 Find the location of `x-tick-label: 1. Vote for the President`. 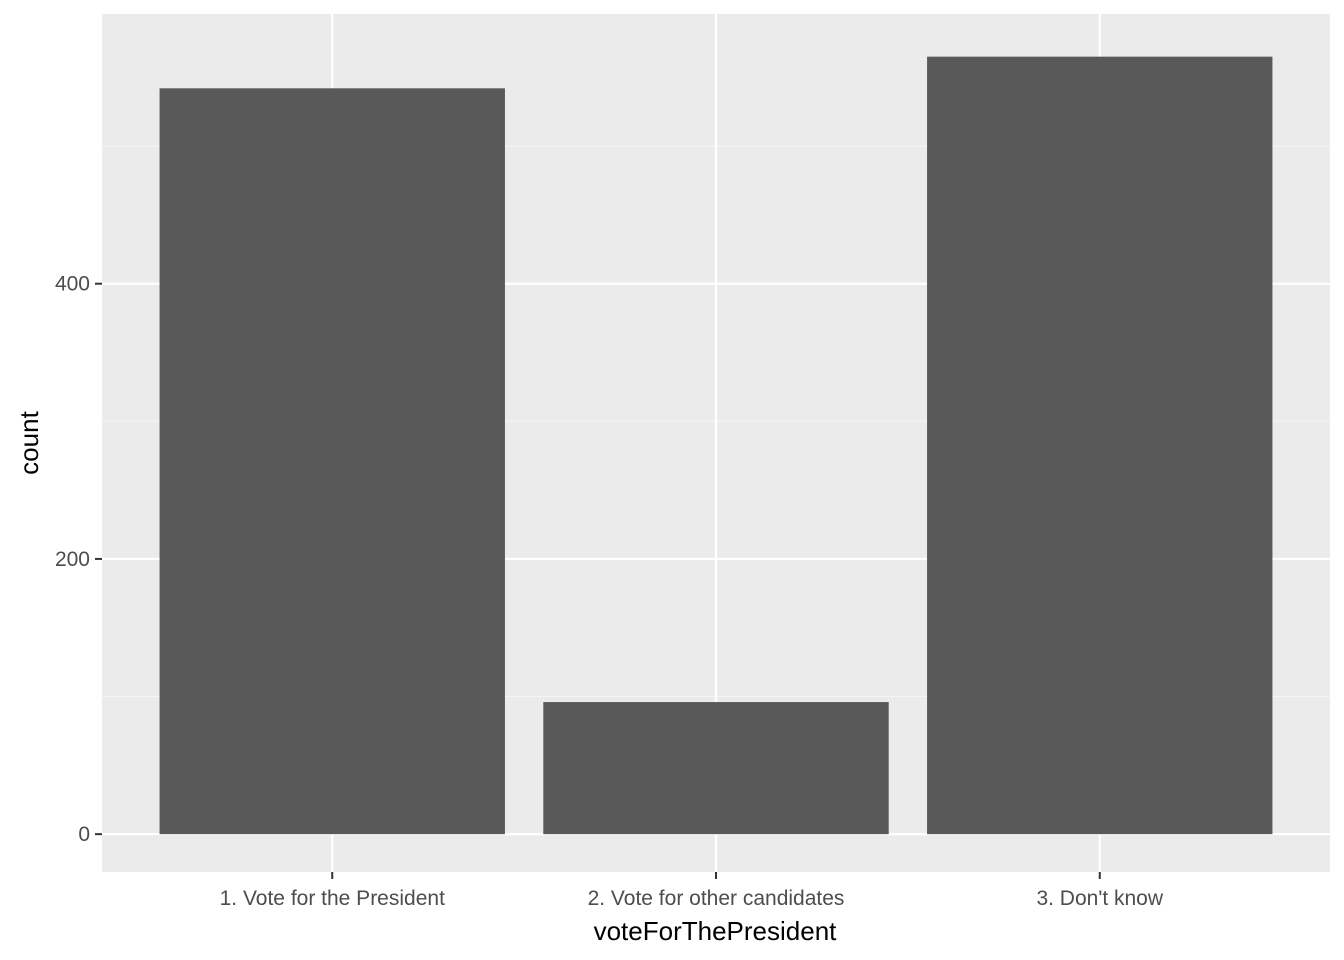

x-tick-label: 1. Vote for the President is located at coordinates (332, 898).